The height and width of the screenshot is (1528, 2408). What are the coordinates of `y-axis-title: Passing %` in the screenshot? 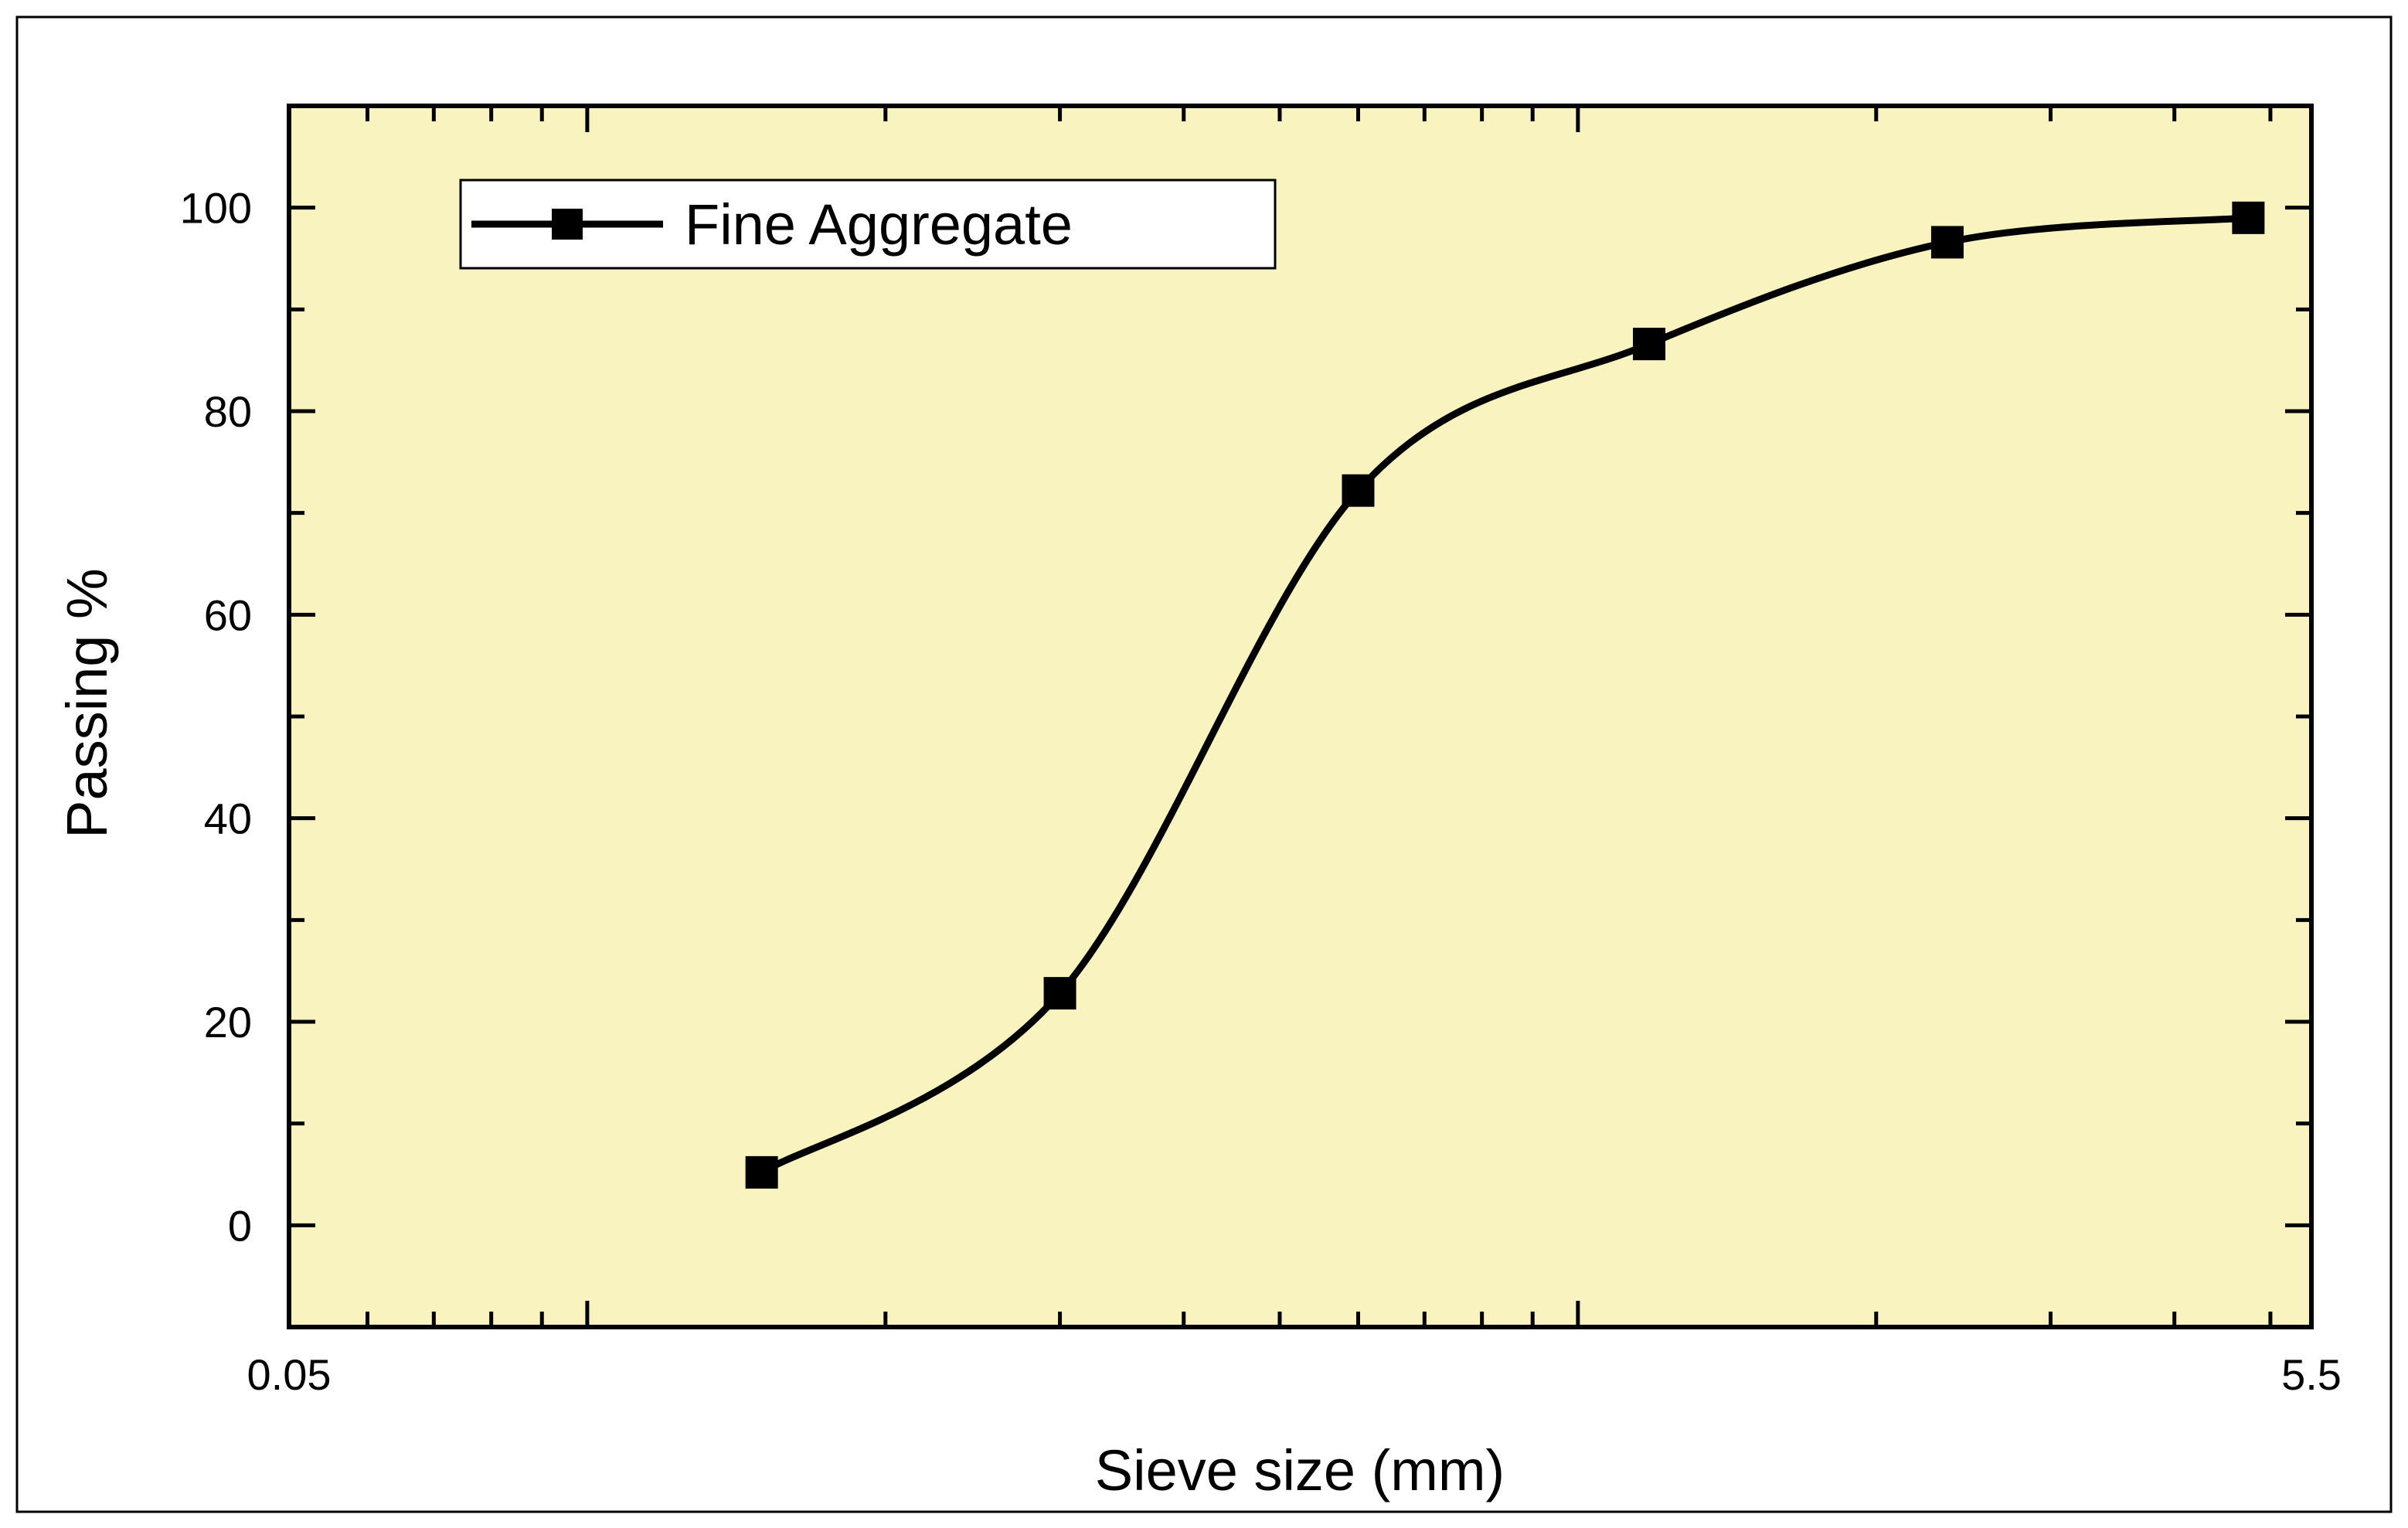 It's located at (87, 703).